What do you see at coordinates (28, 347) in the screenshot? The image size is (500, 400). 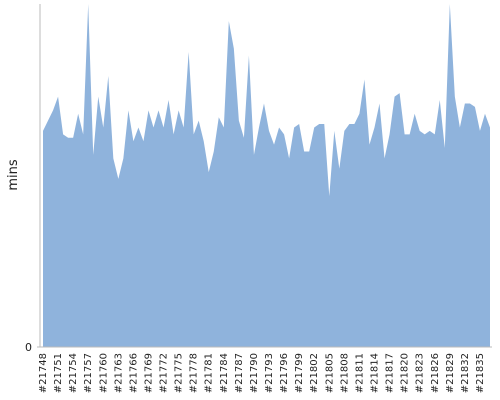 I see `y-tick-label: 0` at bounding box center [28, 347].